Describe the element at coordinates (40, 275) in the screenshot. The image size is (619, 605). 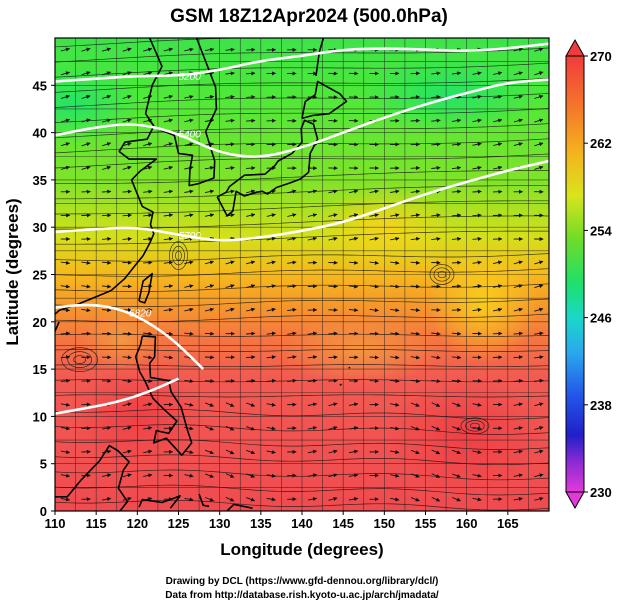
I see `y-tick-label: 25` at that location.